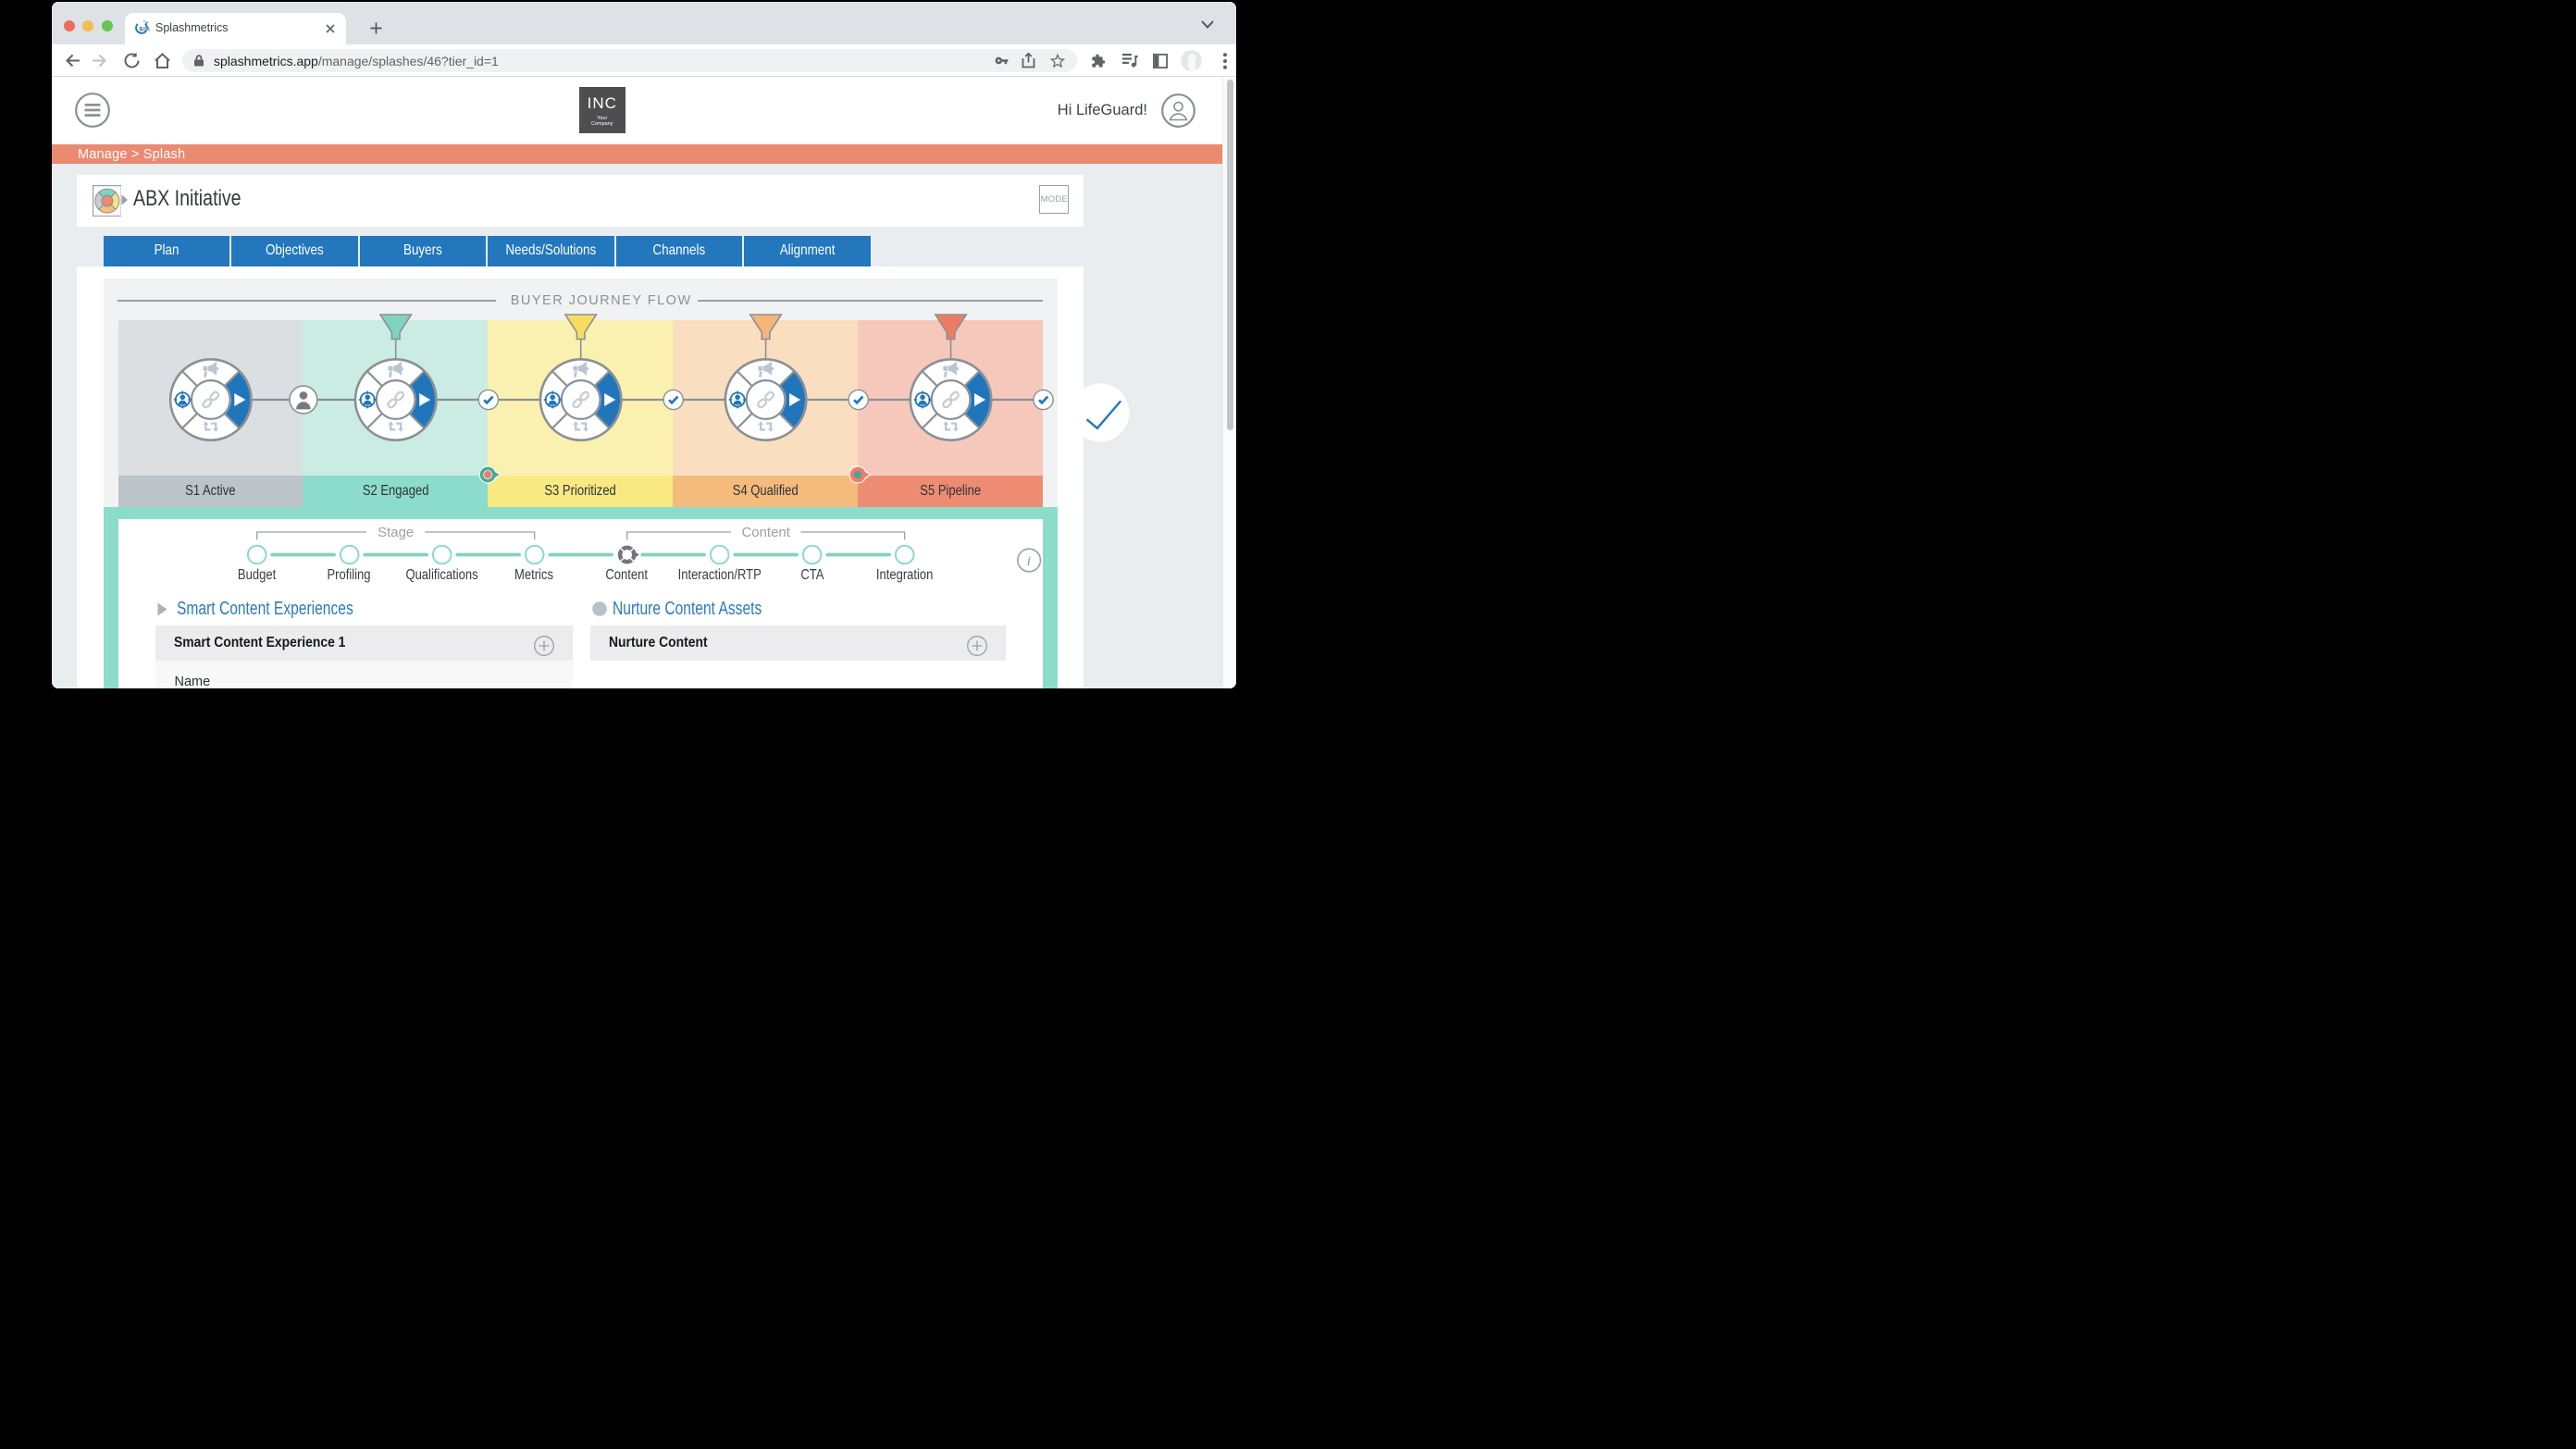 The image size is (2576, 1449). What do you see at coordinates (765, 532) in the screenshot?
I see `svg-text: Content` at bounding box center [765, 532].